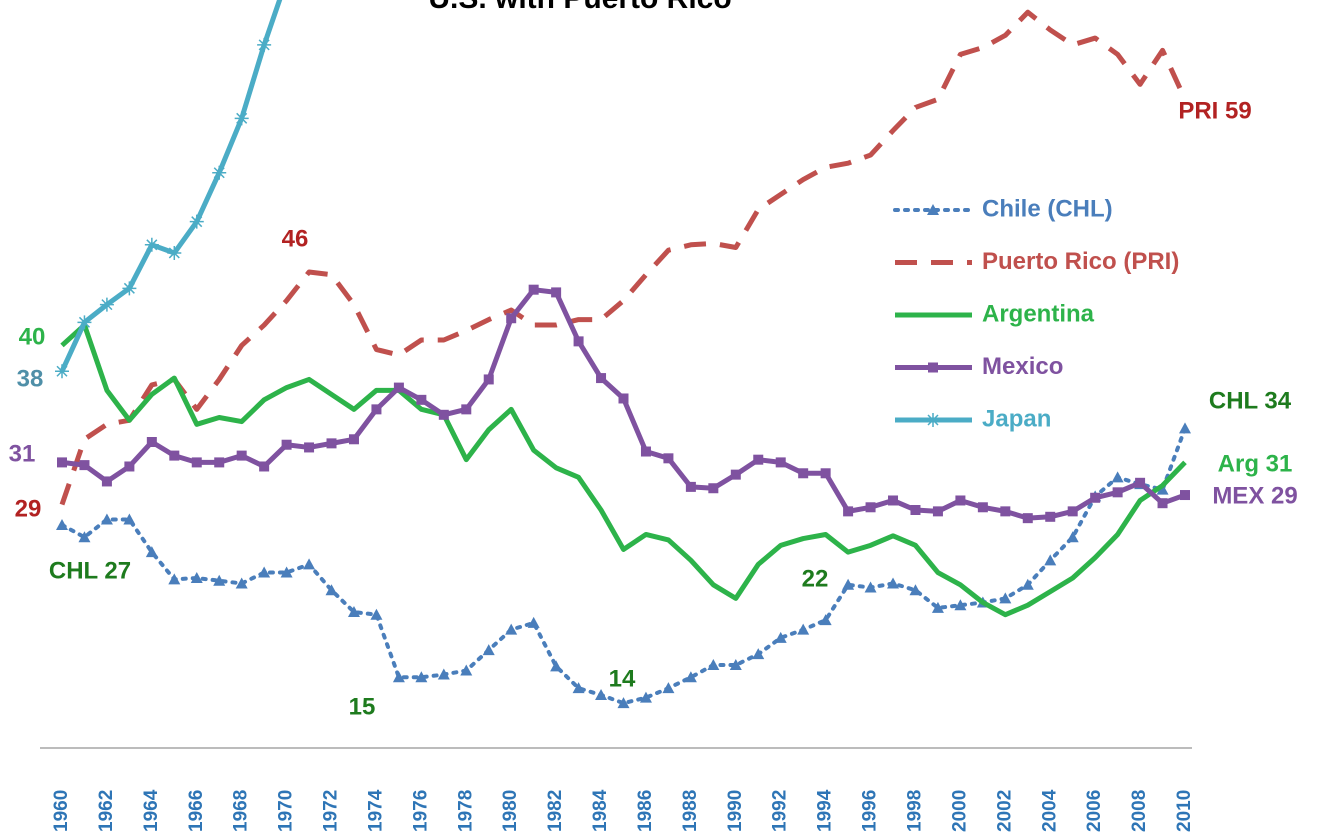  Describe the element at coordinates (241, 811) in the screenshot. I see `x-tick-label: 1968` at that location.